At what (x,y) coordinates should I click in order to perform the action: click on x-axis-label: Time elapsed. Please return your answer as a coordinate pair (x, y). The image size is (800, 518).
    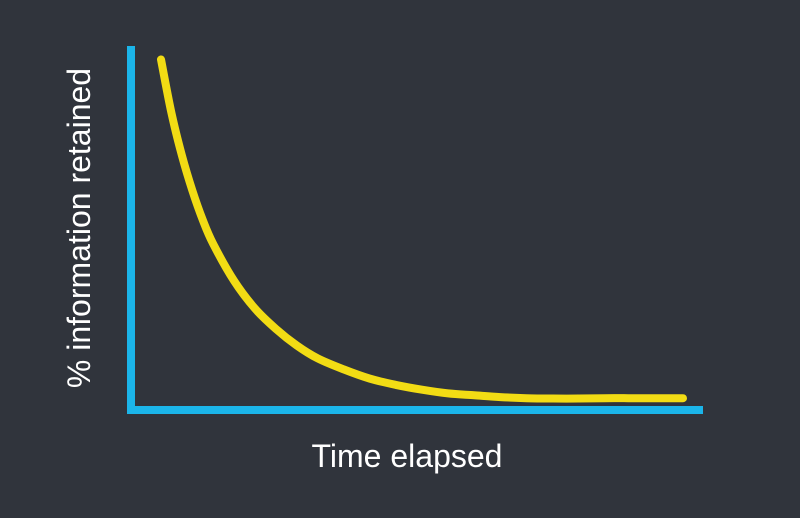
    Looking at the image, I should click on (407, 456).